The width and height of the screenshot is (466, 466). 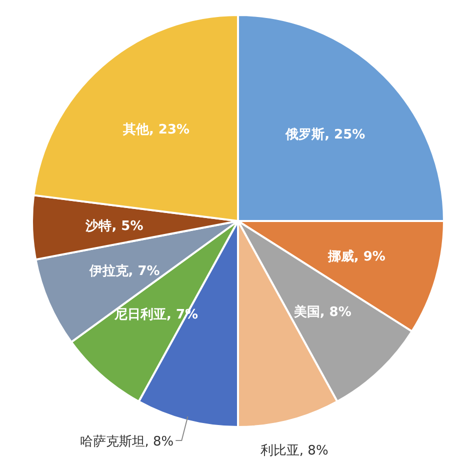 What do you see at coordinates (322, 312) in the screenshot?
I see `slice-label: 美国, 8%` at bounding box center [322, 312].